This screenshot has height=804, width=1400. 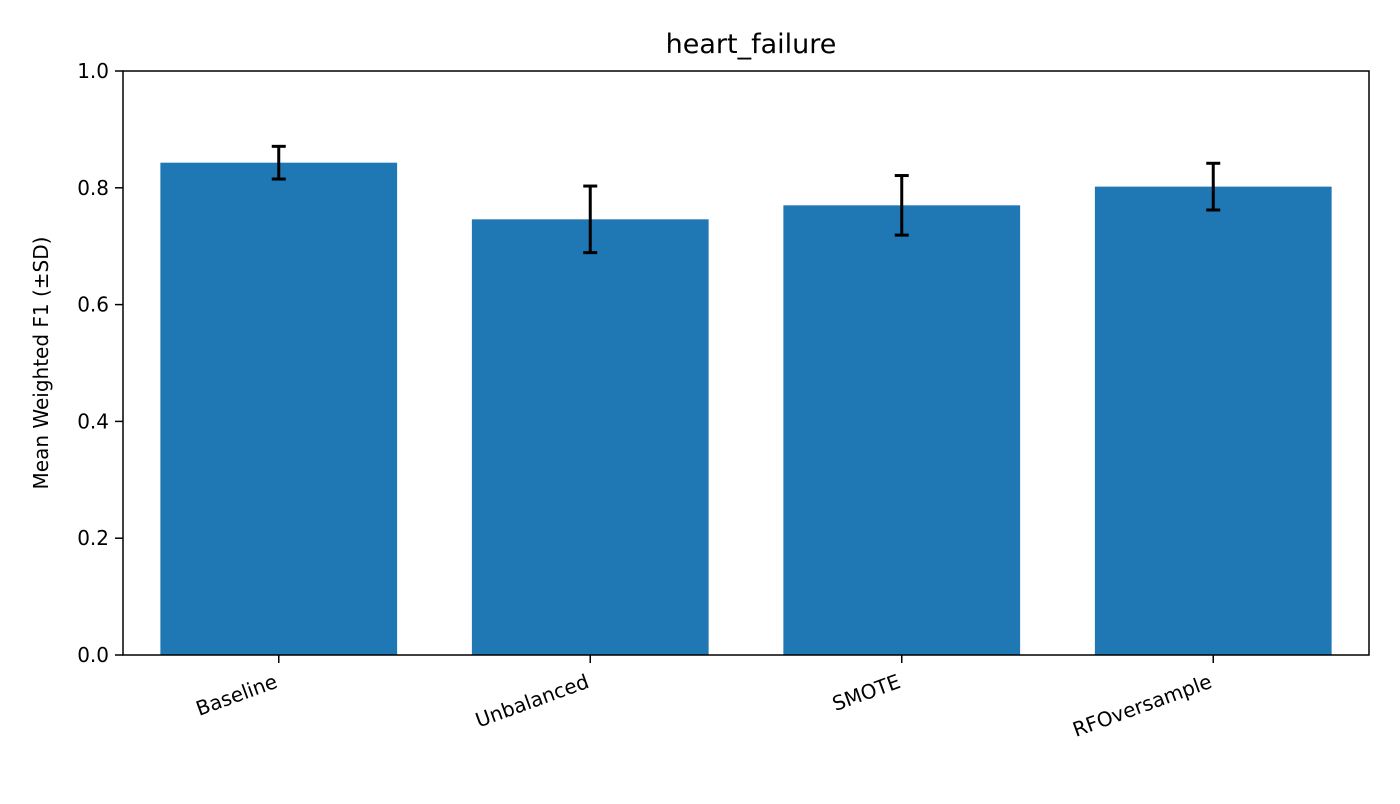 I want to click on y-tick-label: 0.2, so click(x=93, y=538).